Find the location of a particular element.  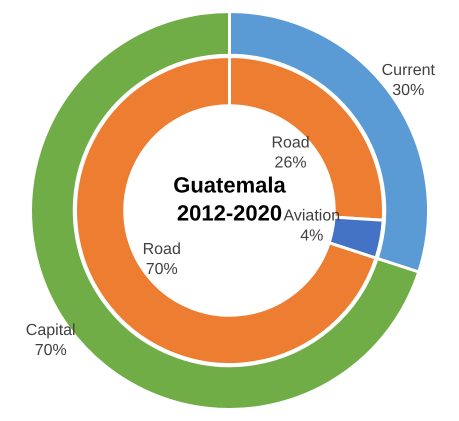

slice-label: Current is located at coordinates (409, 71).